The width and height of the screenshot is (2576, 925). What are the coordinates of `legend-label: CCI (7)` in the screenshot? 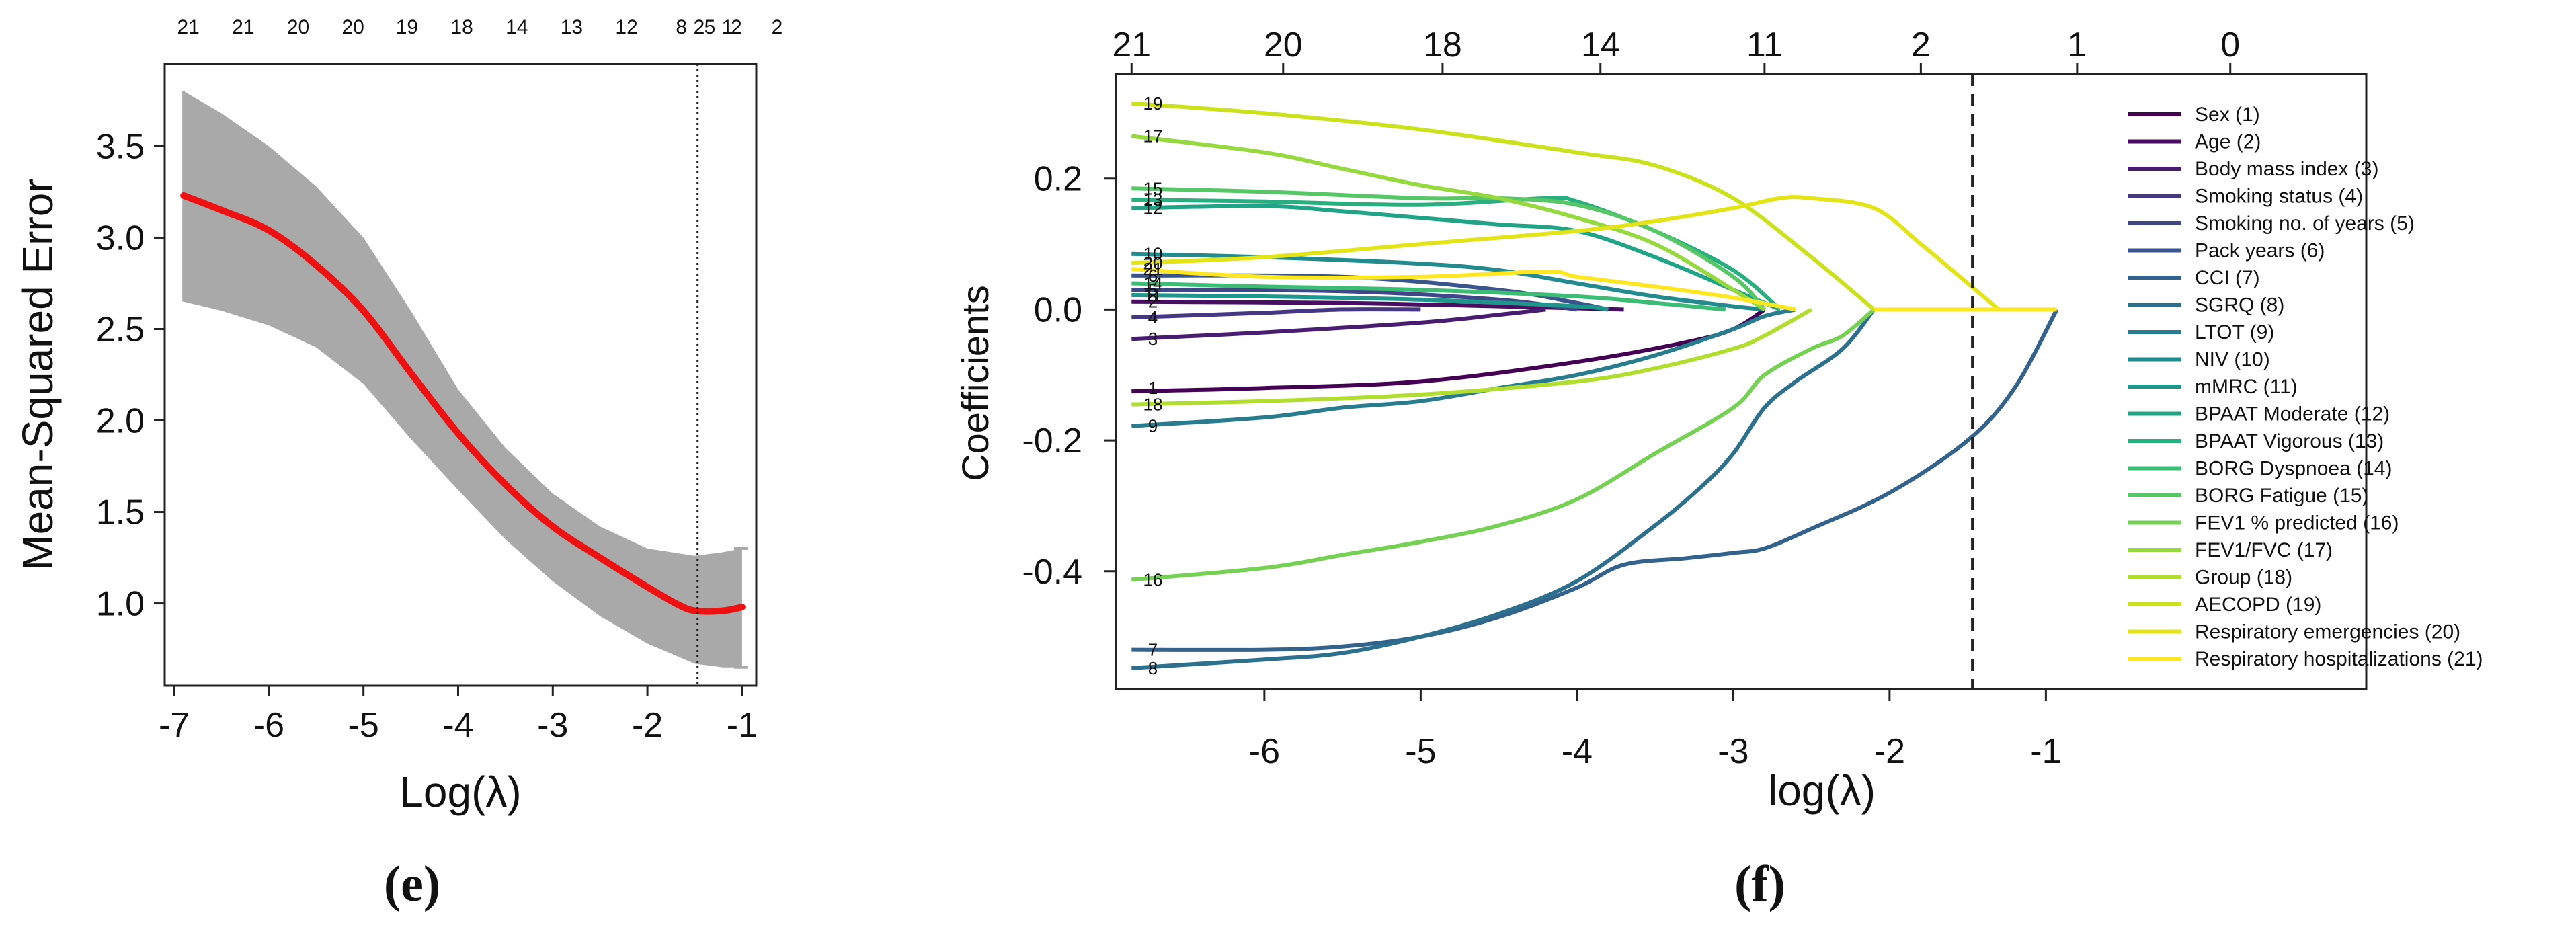 It's located at (2227, 278).